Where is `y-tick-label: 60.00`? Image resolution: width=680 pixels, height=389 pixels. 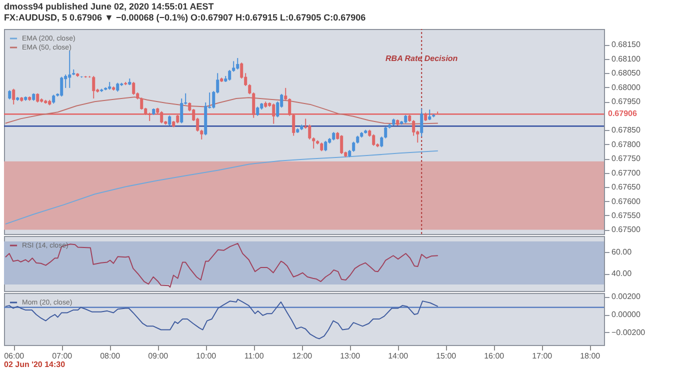 y-tick-label: 60.00 is located at coordinates (622, 252).